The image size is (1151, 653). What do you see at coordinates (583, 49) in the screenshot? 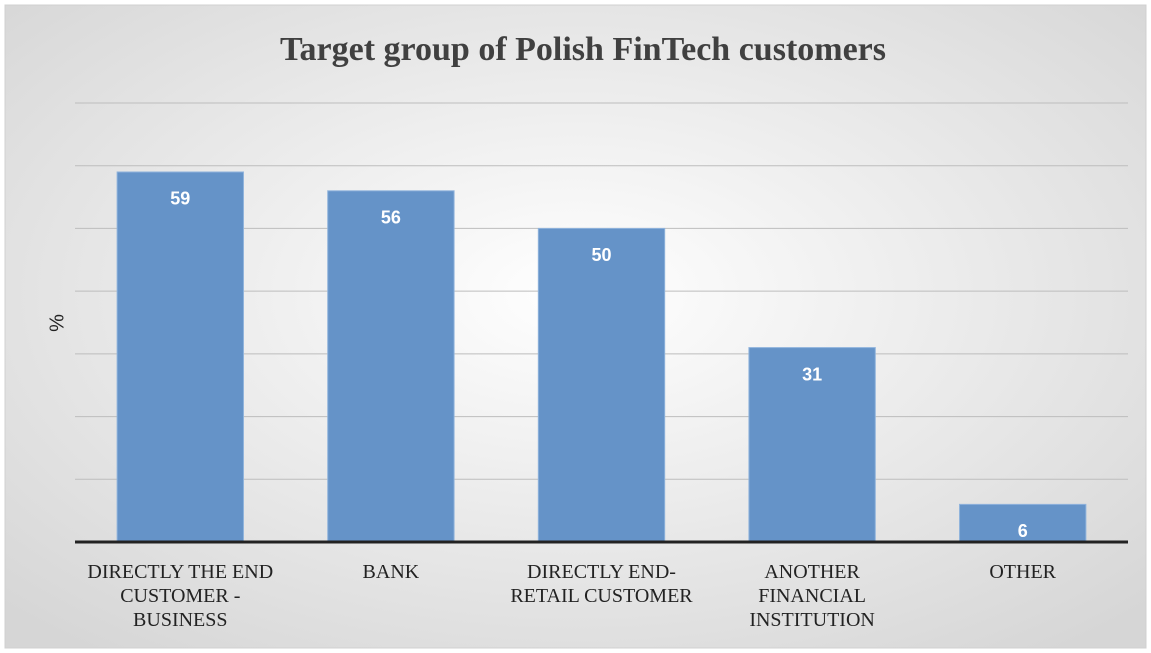
I see `chart-title: Target group of Polish FinTech customers` at bounding box center [583, 49].